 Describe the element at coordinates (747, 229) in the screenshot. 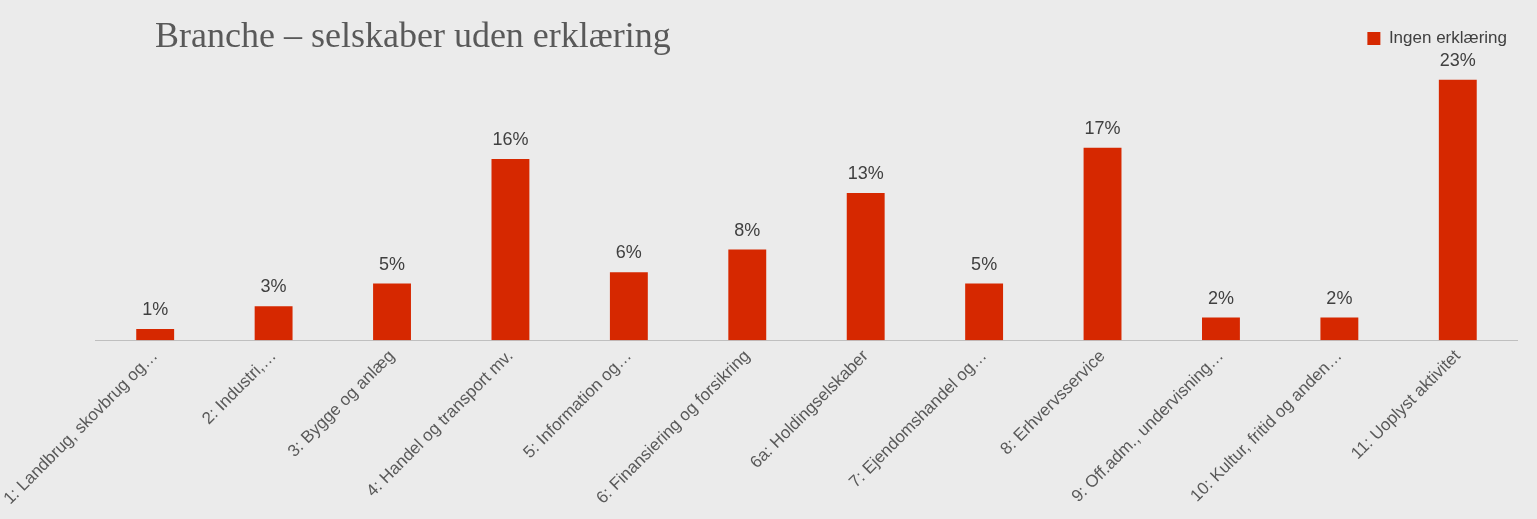

I see `data-label: 8%` at that location.